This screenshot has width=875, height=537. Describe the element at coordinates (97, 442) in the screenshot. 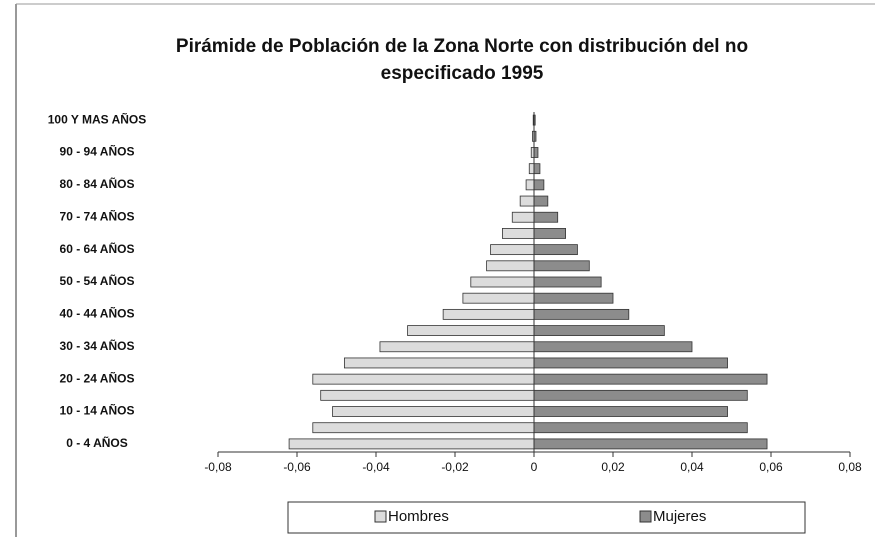

I see `y-tick-label: 0 - 4 AÑOS` at that location.